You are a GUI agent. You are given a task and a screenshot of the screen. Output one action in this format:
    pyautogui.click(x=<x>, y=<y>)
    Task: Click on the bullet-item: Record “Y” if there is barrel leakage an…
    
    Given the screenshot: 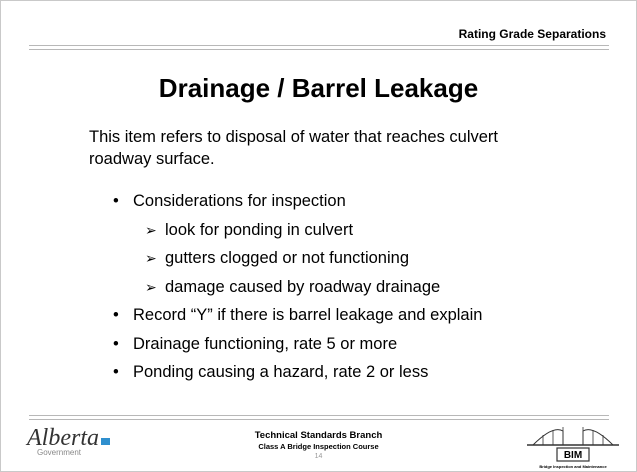 What is the action you would take?
    pyautogui.click(x=297, y=315)
    